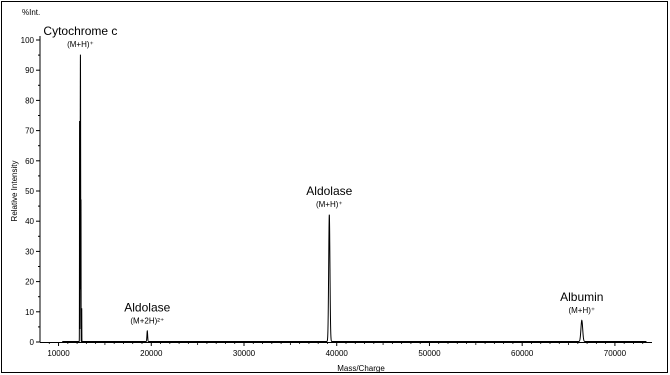 The width and height of the screenshot is (670, 375). Describe the element at coordinates (615, 353) in the screenshot. I see `x-tick-label: 70000` at that location.